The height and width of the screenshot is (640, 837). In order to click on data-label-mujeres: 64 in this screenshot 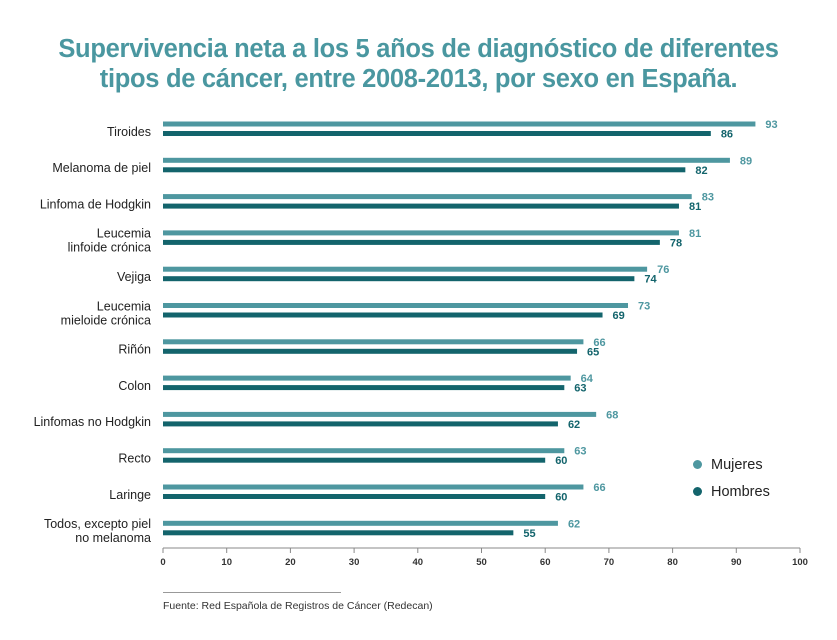, I will do `click(587, 379)`.